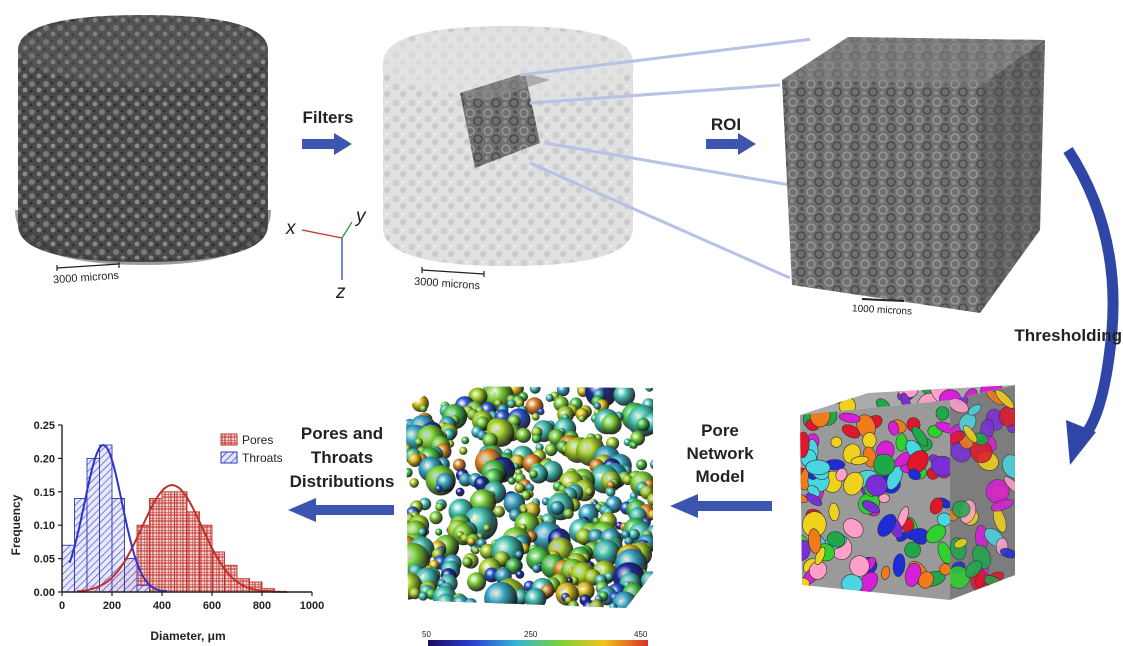 The width and height of the screenshot is (1123, 646). What do you see at coordinates (86, 278) in the screenshot?
I see `scalebar-raw-label: 3000 microns` at bounding box center [86, 278].